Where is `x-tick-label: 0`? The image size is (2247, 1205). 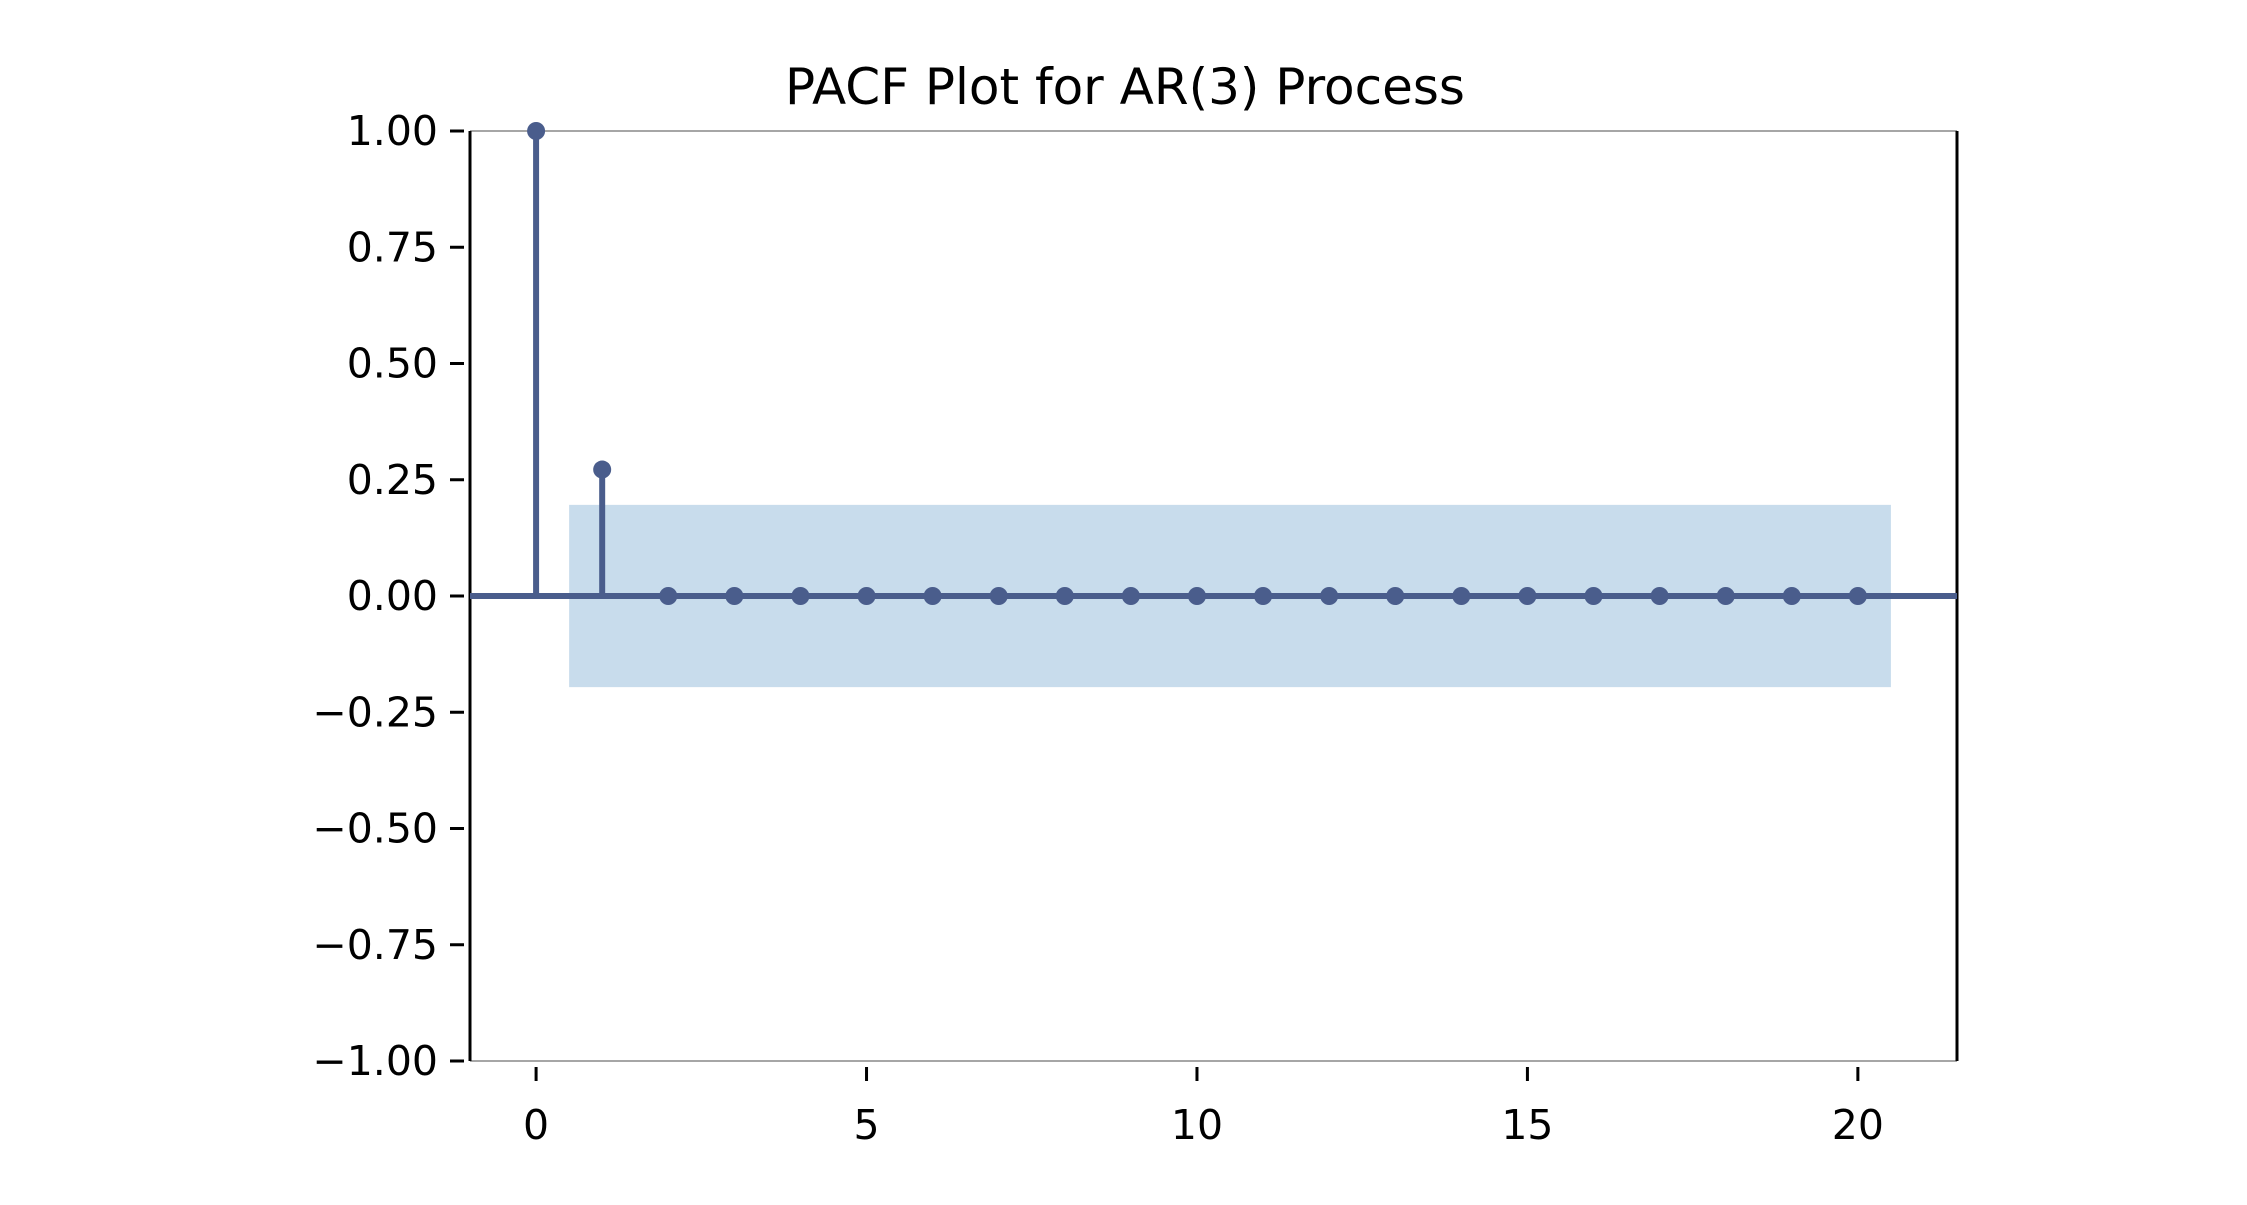
x-tick-label: 0 is located at coordinates (536, 1125).